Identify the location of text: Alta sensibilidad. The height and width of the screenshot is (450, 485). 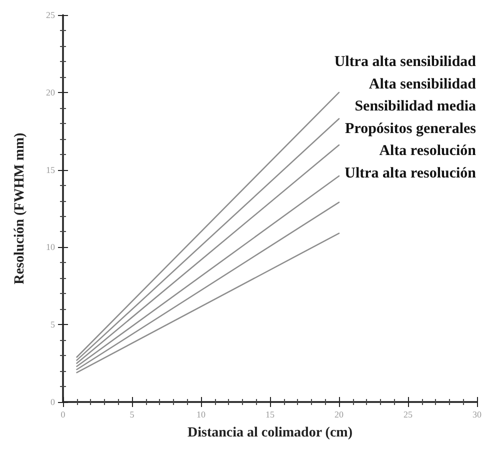
(422, 84).